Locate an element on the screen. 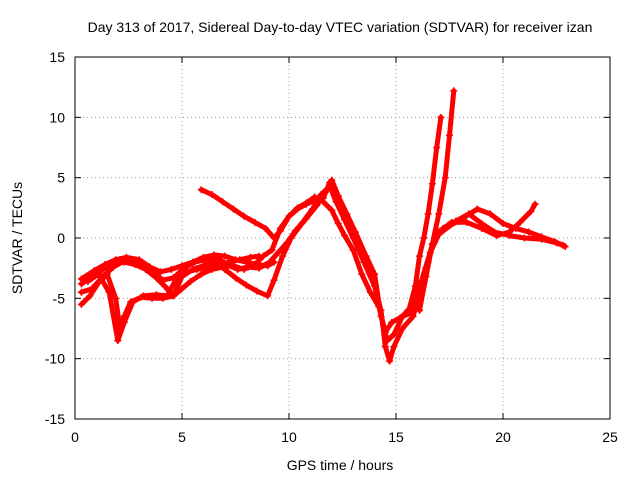  x-tick-labels: 0 5 10 15 20 25 is located at coordinates (344, 437).